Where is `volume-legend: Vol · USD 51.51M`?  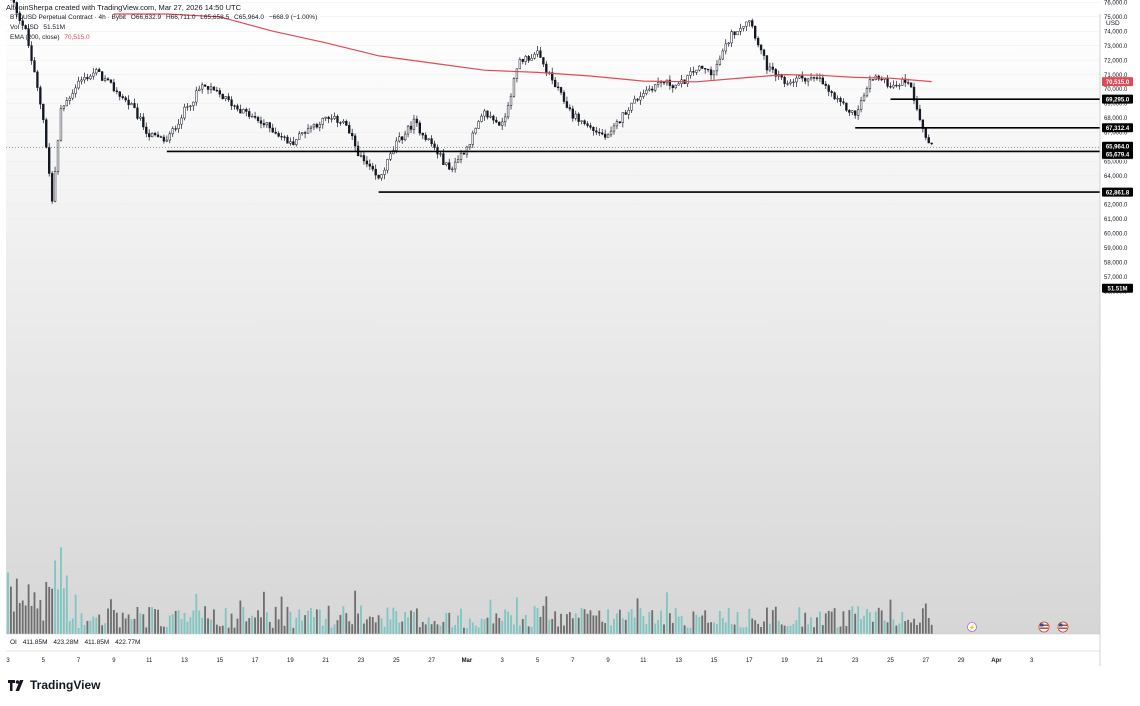
volume-legend: Vol · USD 51.51M is located at coordinates (39, 27).